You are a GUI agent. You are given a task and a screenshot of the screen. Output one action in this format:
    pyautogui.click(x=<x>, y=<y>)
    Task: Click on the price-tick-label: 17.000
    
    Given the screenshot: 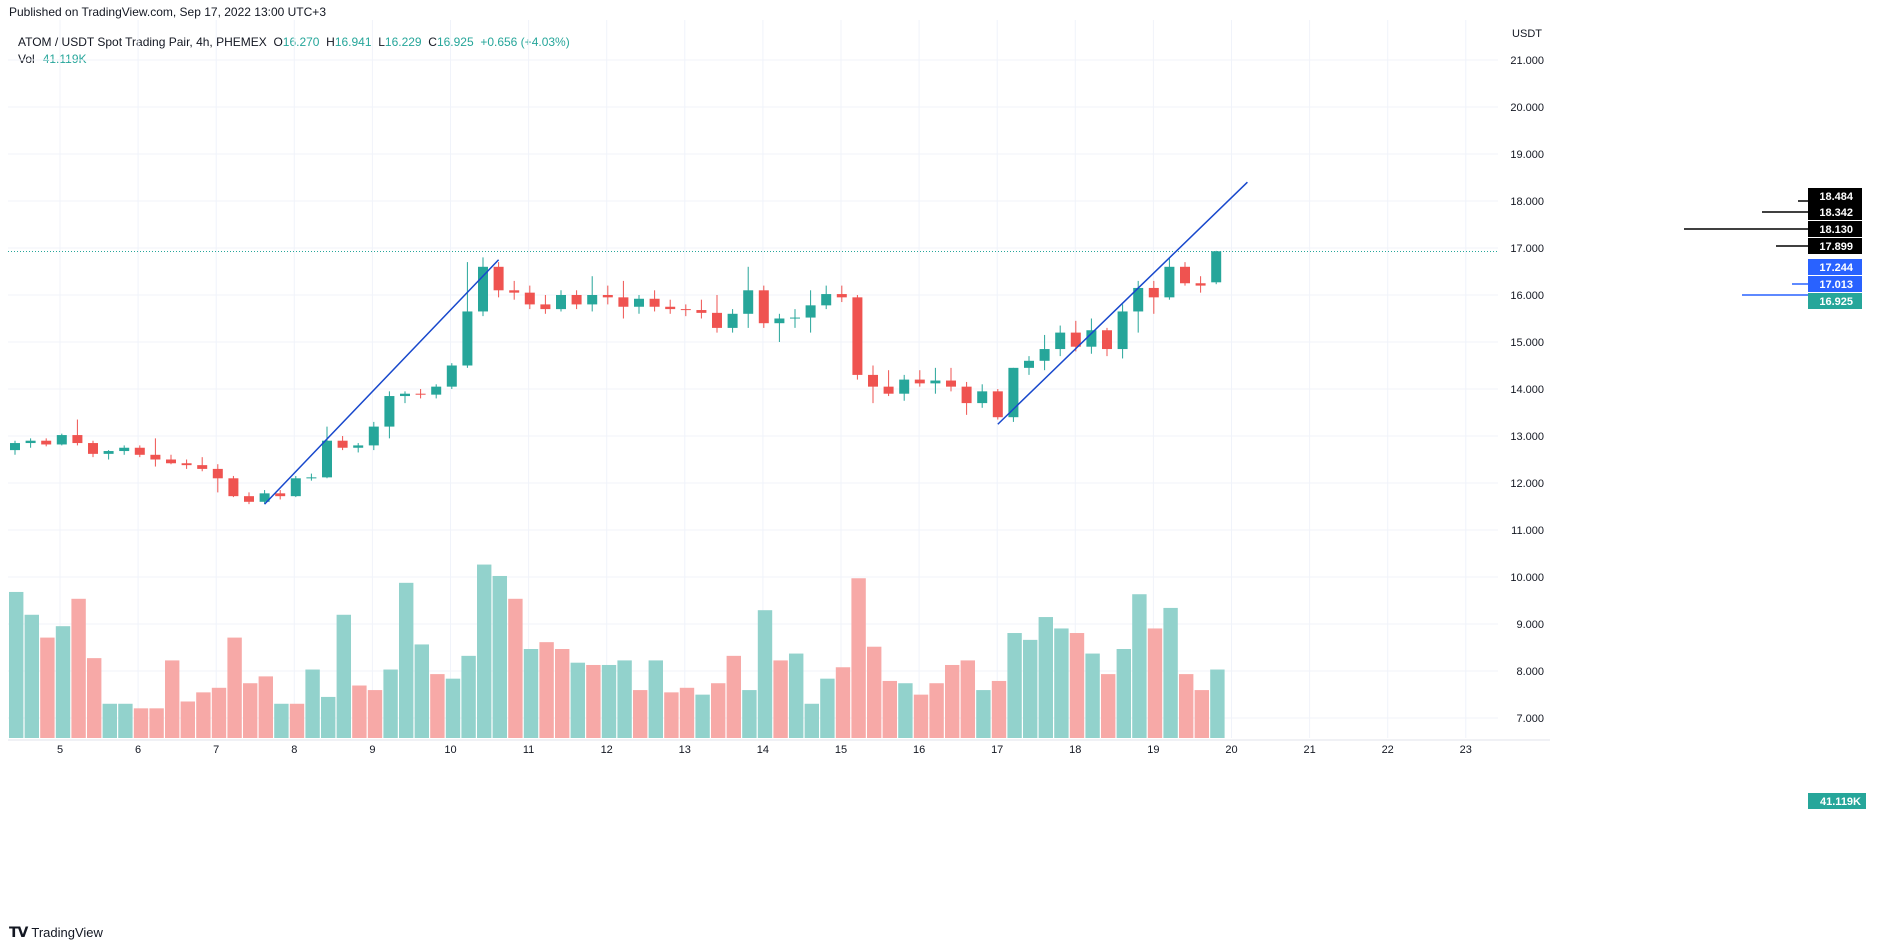 What is the action you would take?
    pyautogui.click(x=1527, y=249)
    